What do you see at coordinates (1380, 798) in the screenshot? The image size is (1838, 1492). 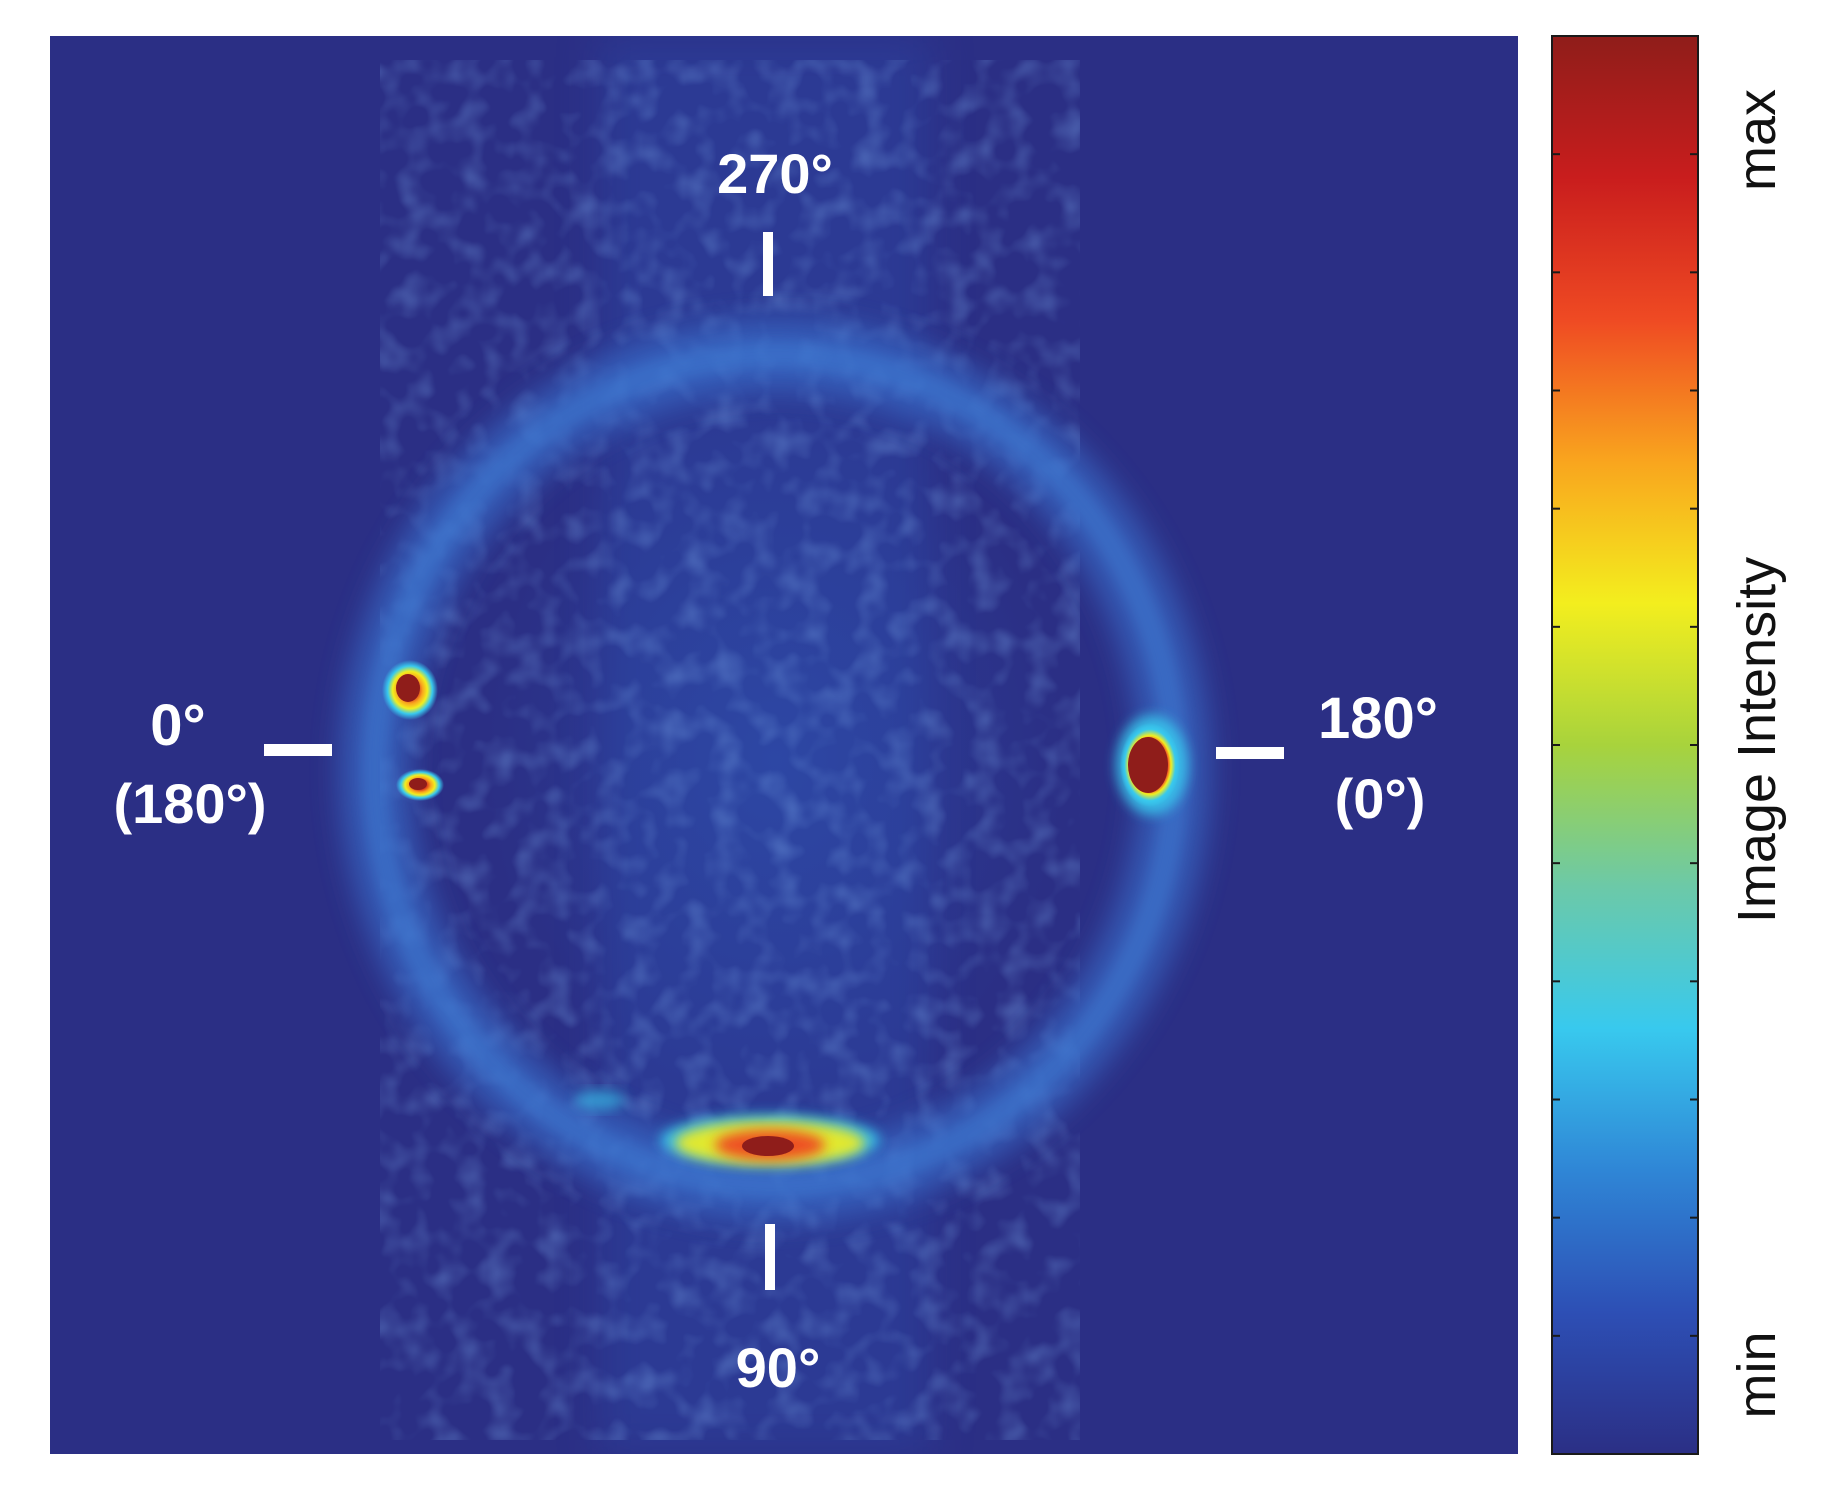 I see `label-right-alt: (0°)` at bounding box center [1380, 798].